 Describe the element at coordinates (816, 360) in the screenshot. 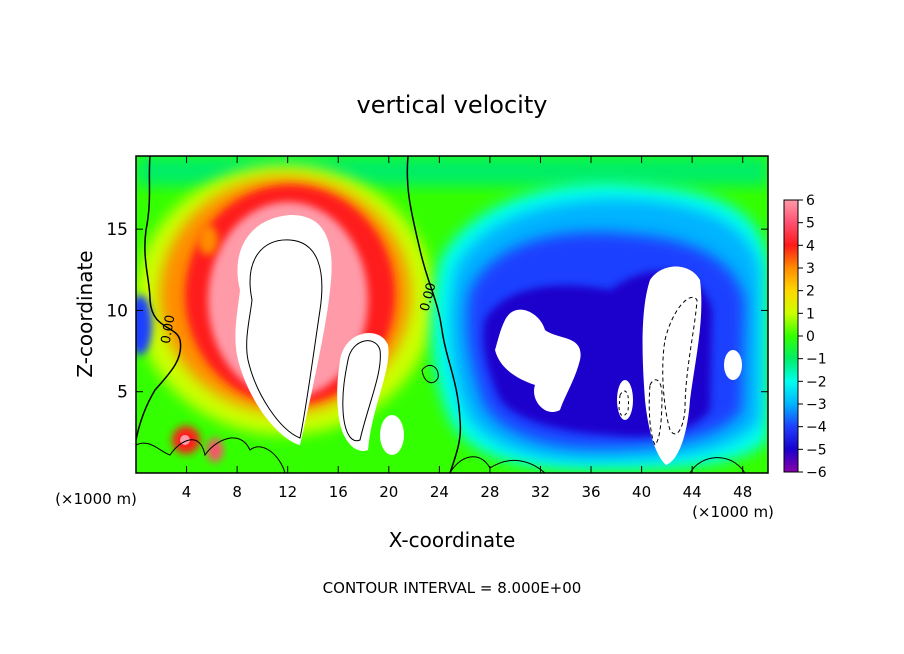

I see `colorbar-tick-label: −1` at that location.